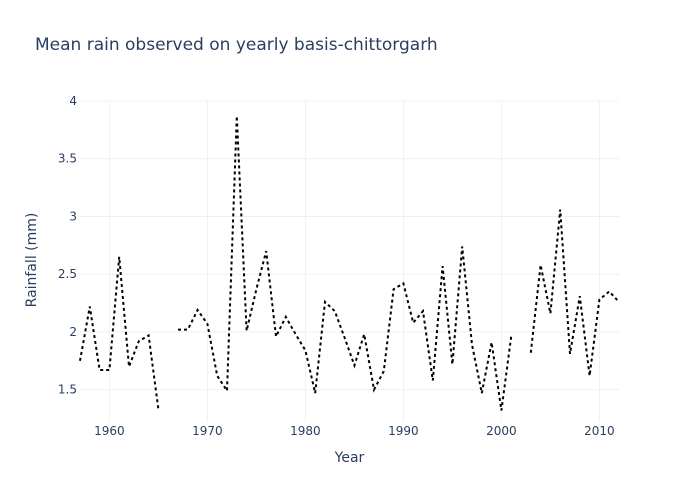 This screenshot has width=700, height=500. What do you see at coordinates (354, 431) in the screenshot?
I see `x-axis-ticks: 1960 1970 1980 1990 2000 2010` at bounding box center [354, 431].